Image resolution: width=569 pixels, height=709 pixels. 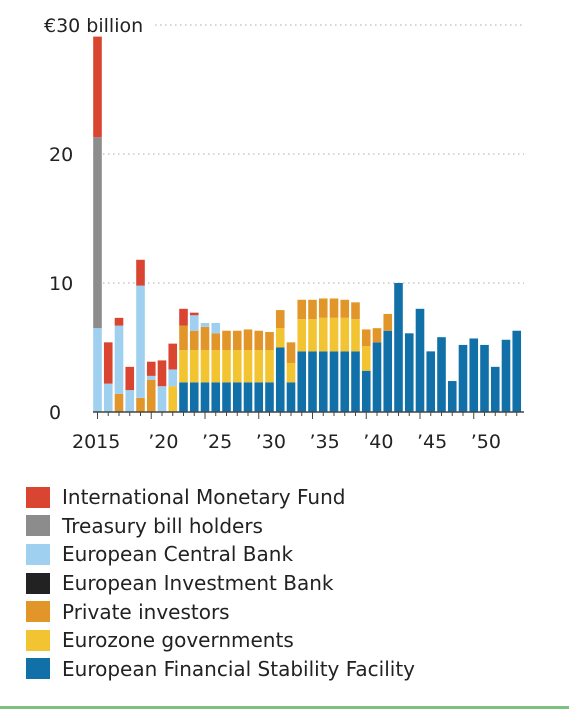 What do you see at coordinates (38, 640) in the screenshot?
I see `legend-swatch-eurozone` at bounding box center [38, 640].